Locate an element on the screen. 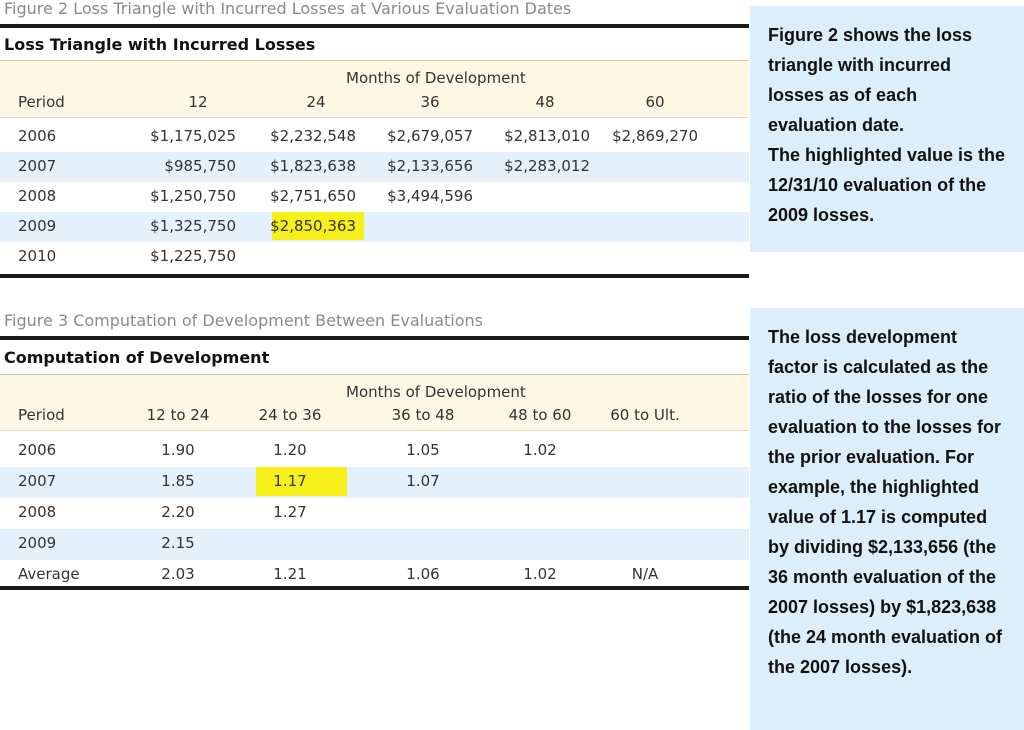 Image resolution: width=1024 pixels, height=730 pixels. figure2-value-cell: $2,813,010 is located at coordinates (547, 136).